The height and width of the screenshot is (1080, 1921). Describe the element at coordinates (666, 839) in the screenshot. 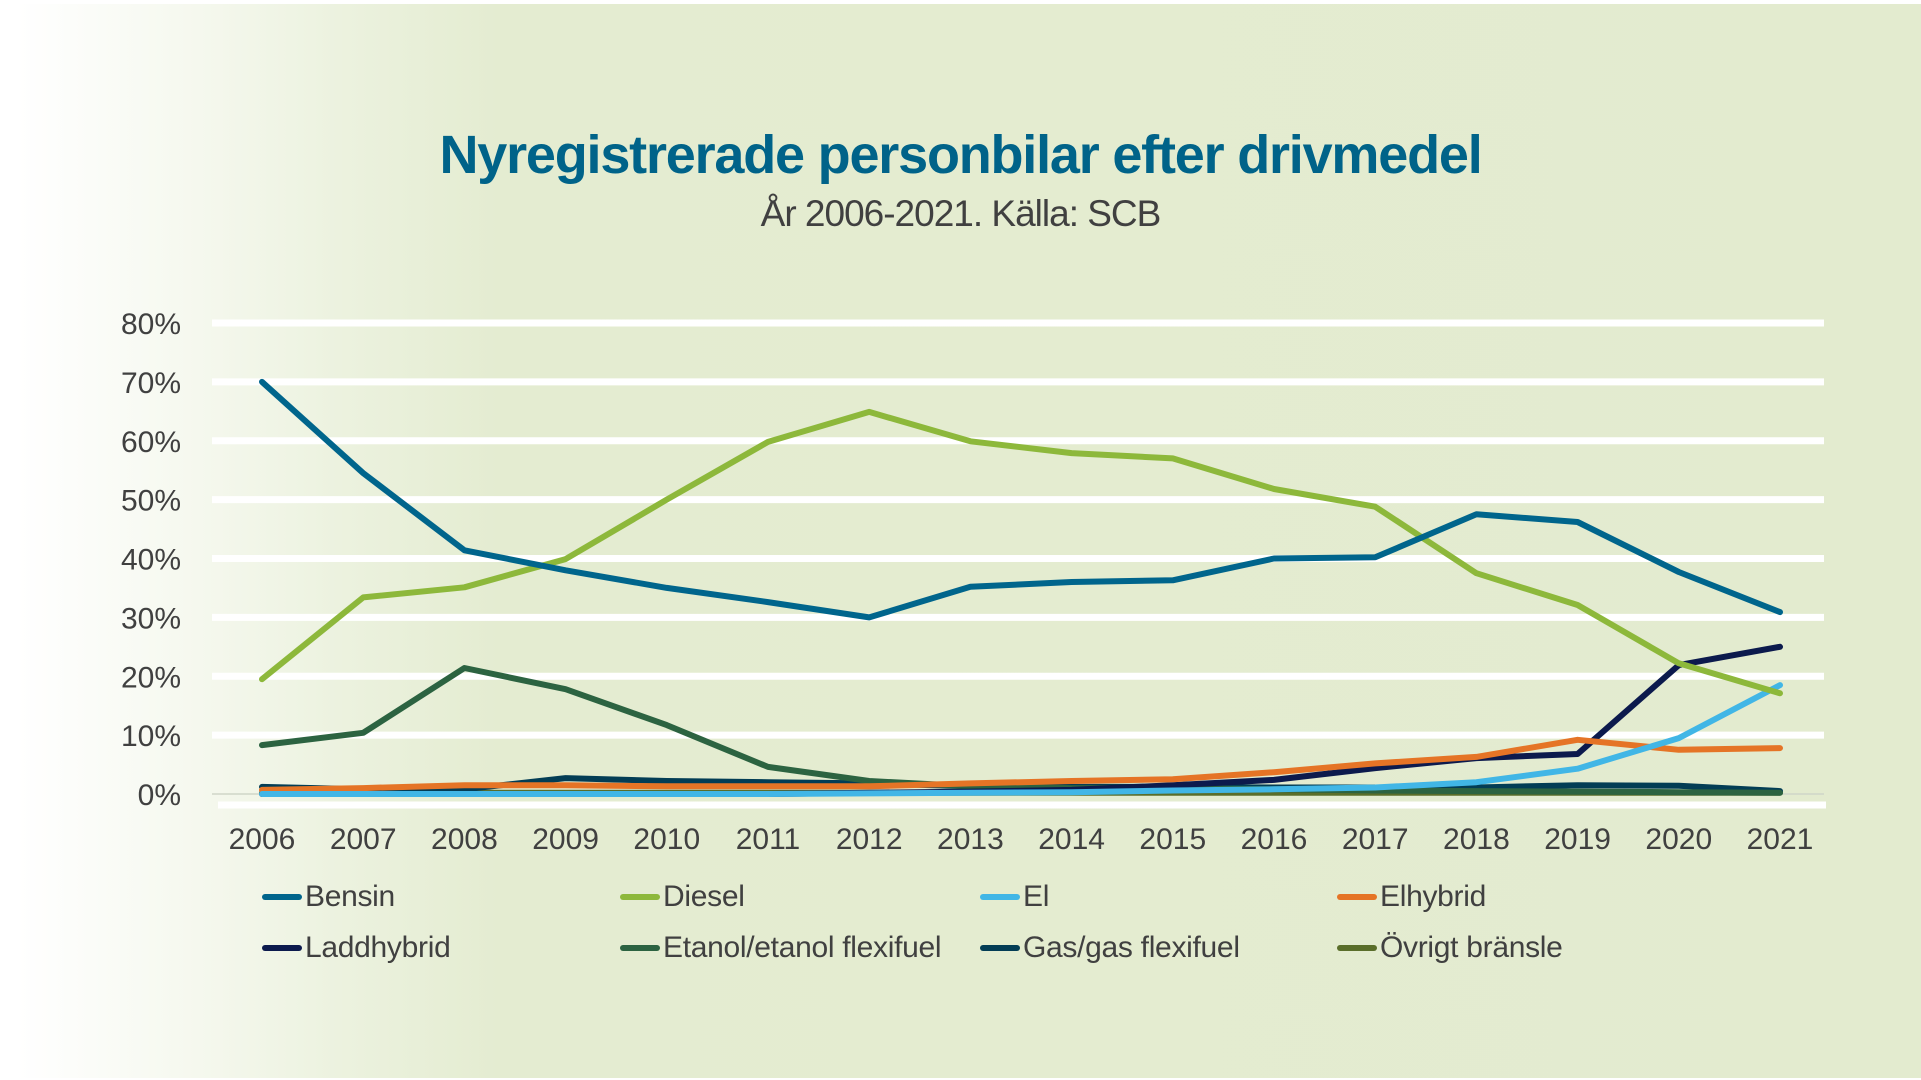

I see `x-tick-label: 2010` at that location.